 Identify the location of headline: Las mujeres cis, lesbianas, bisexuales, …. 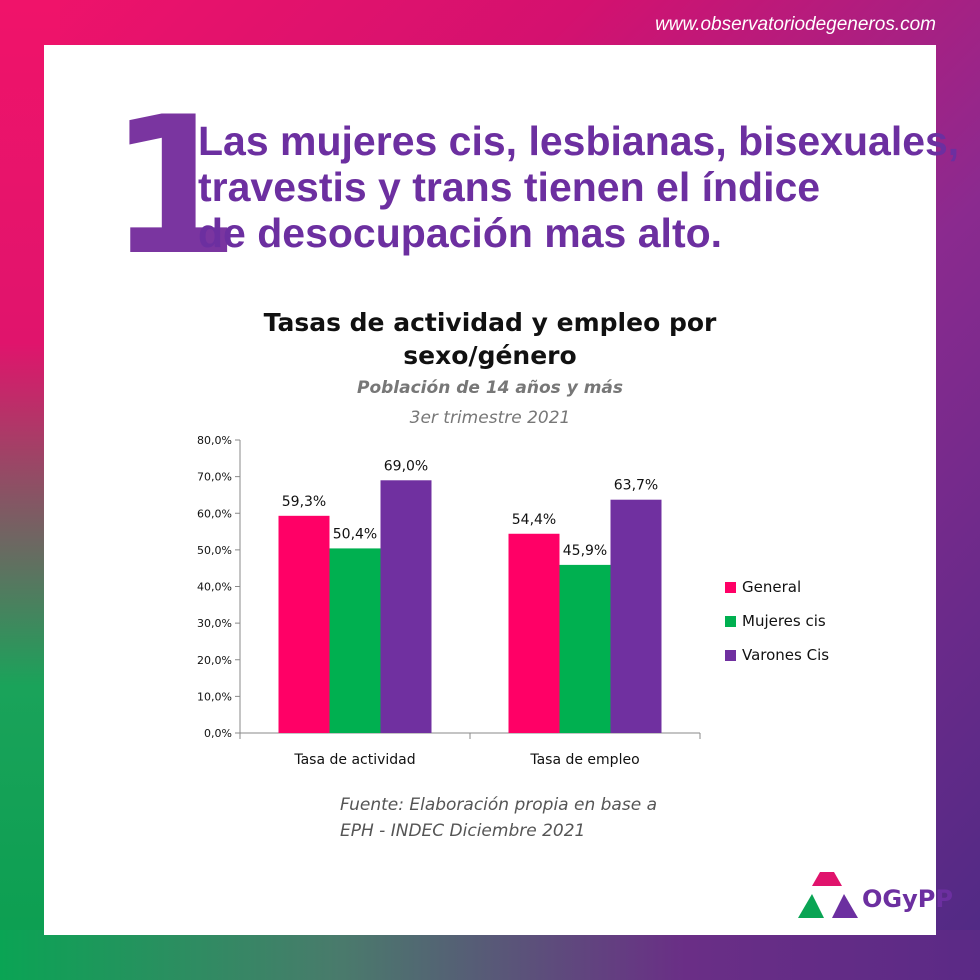
(579, 187).